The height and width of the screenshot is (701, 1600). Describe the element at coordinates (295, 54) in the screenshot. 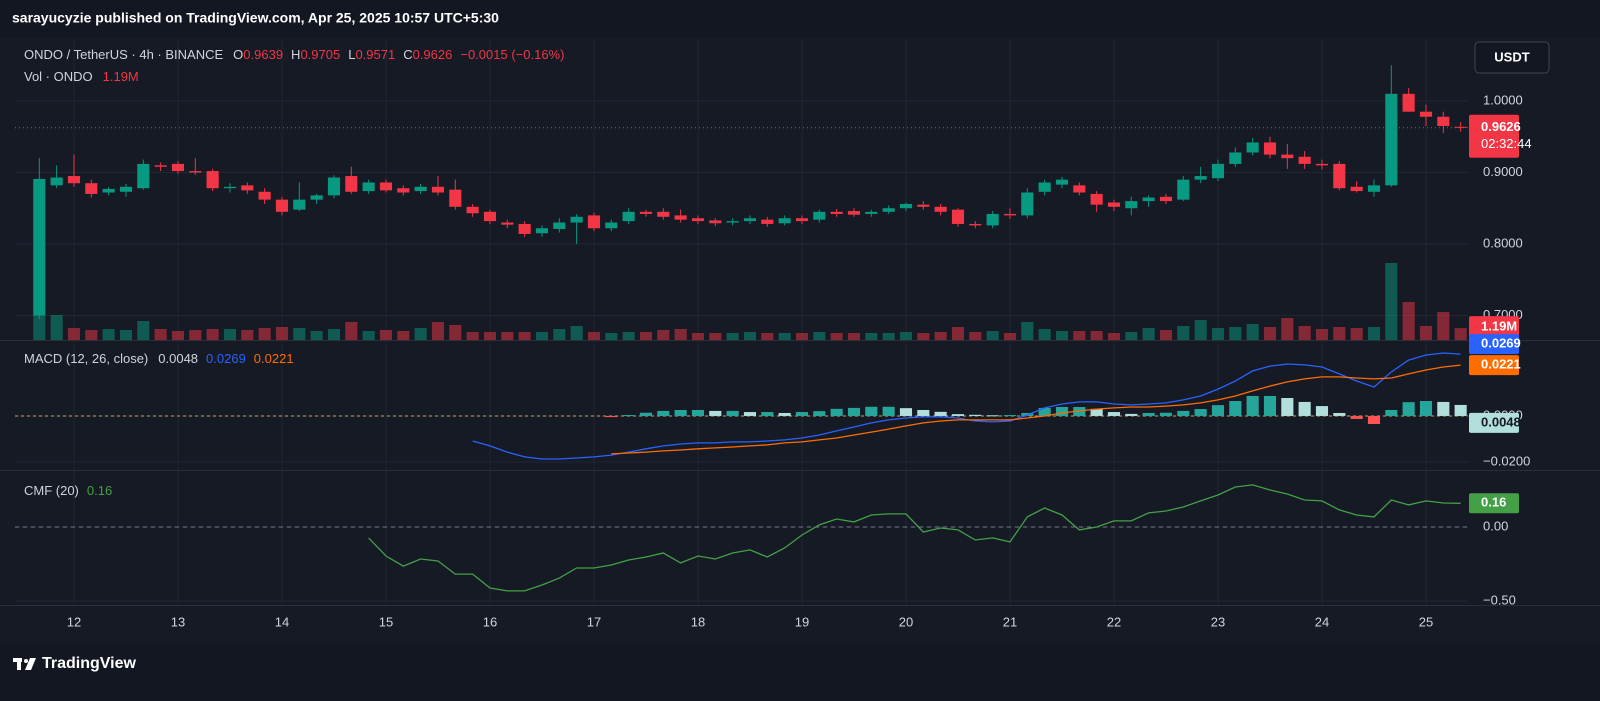

I see `ohlc-label: H` at that location.